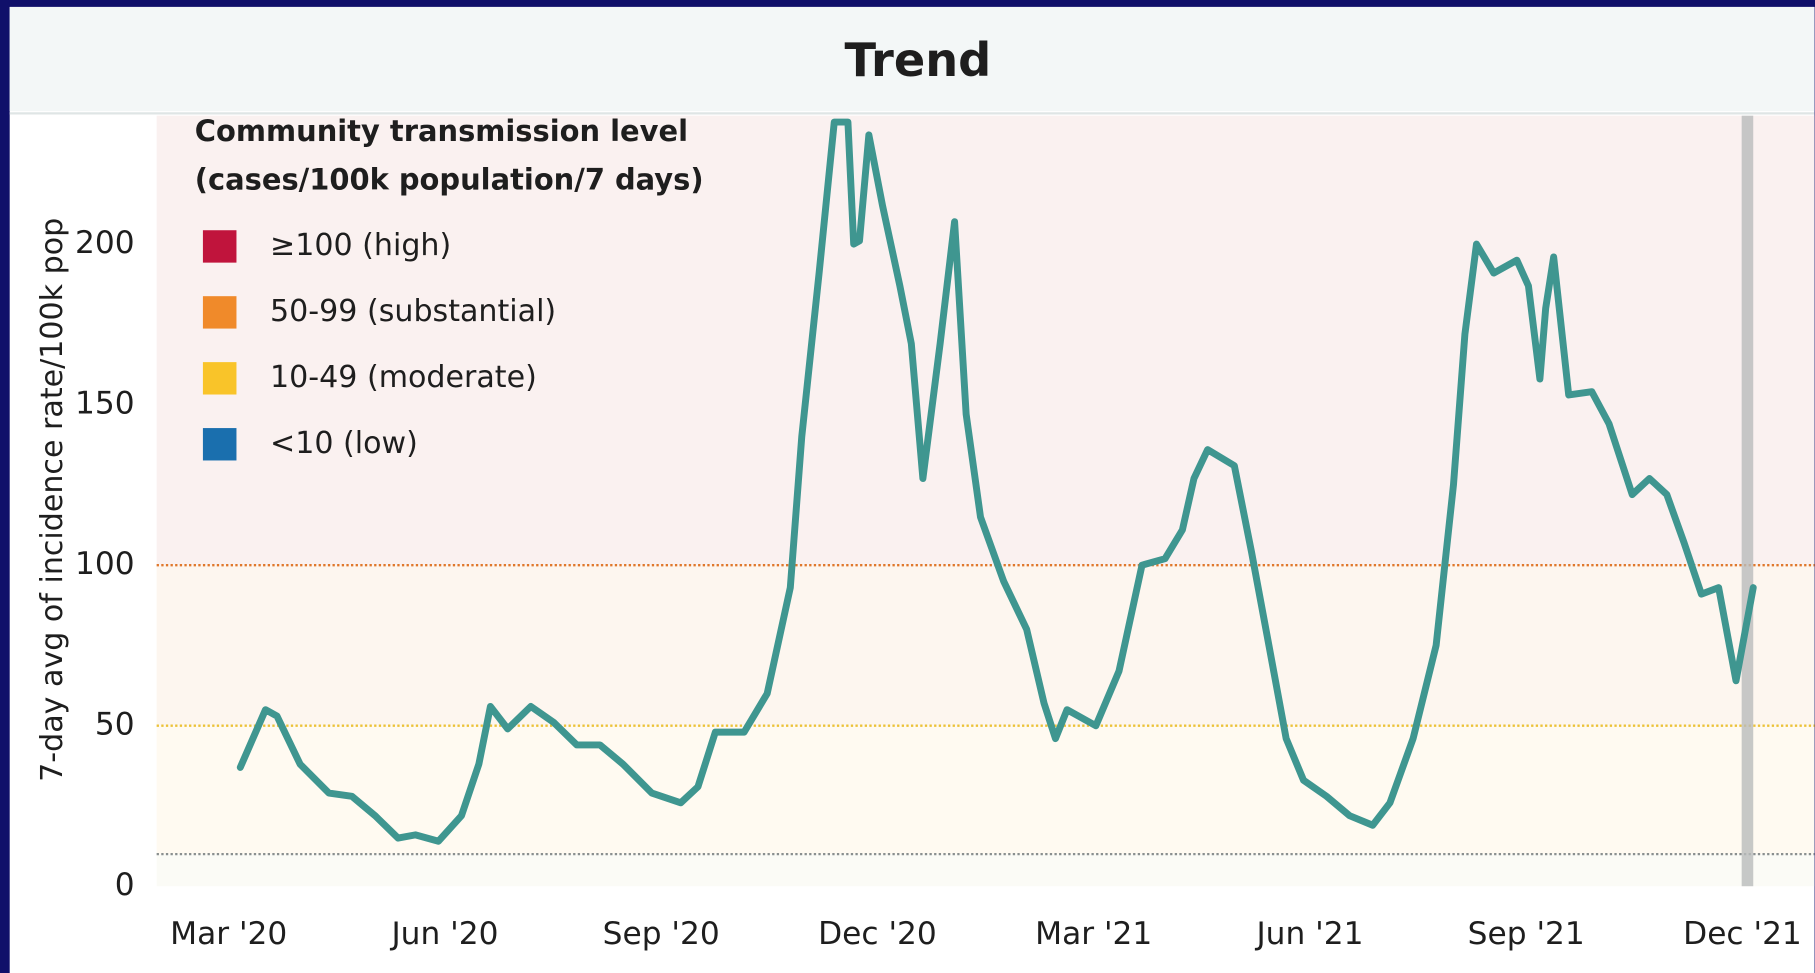  I want to click on y-tick-label: 0, so click(125, 885).